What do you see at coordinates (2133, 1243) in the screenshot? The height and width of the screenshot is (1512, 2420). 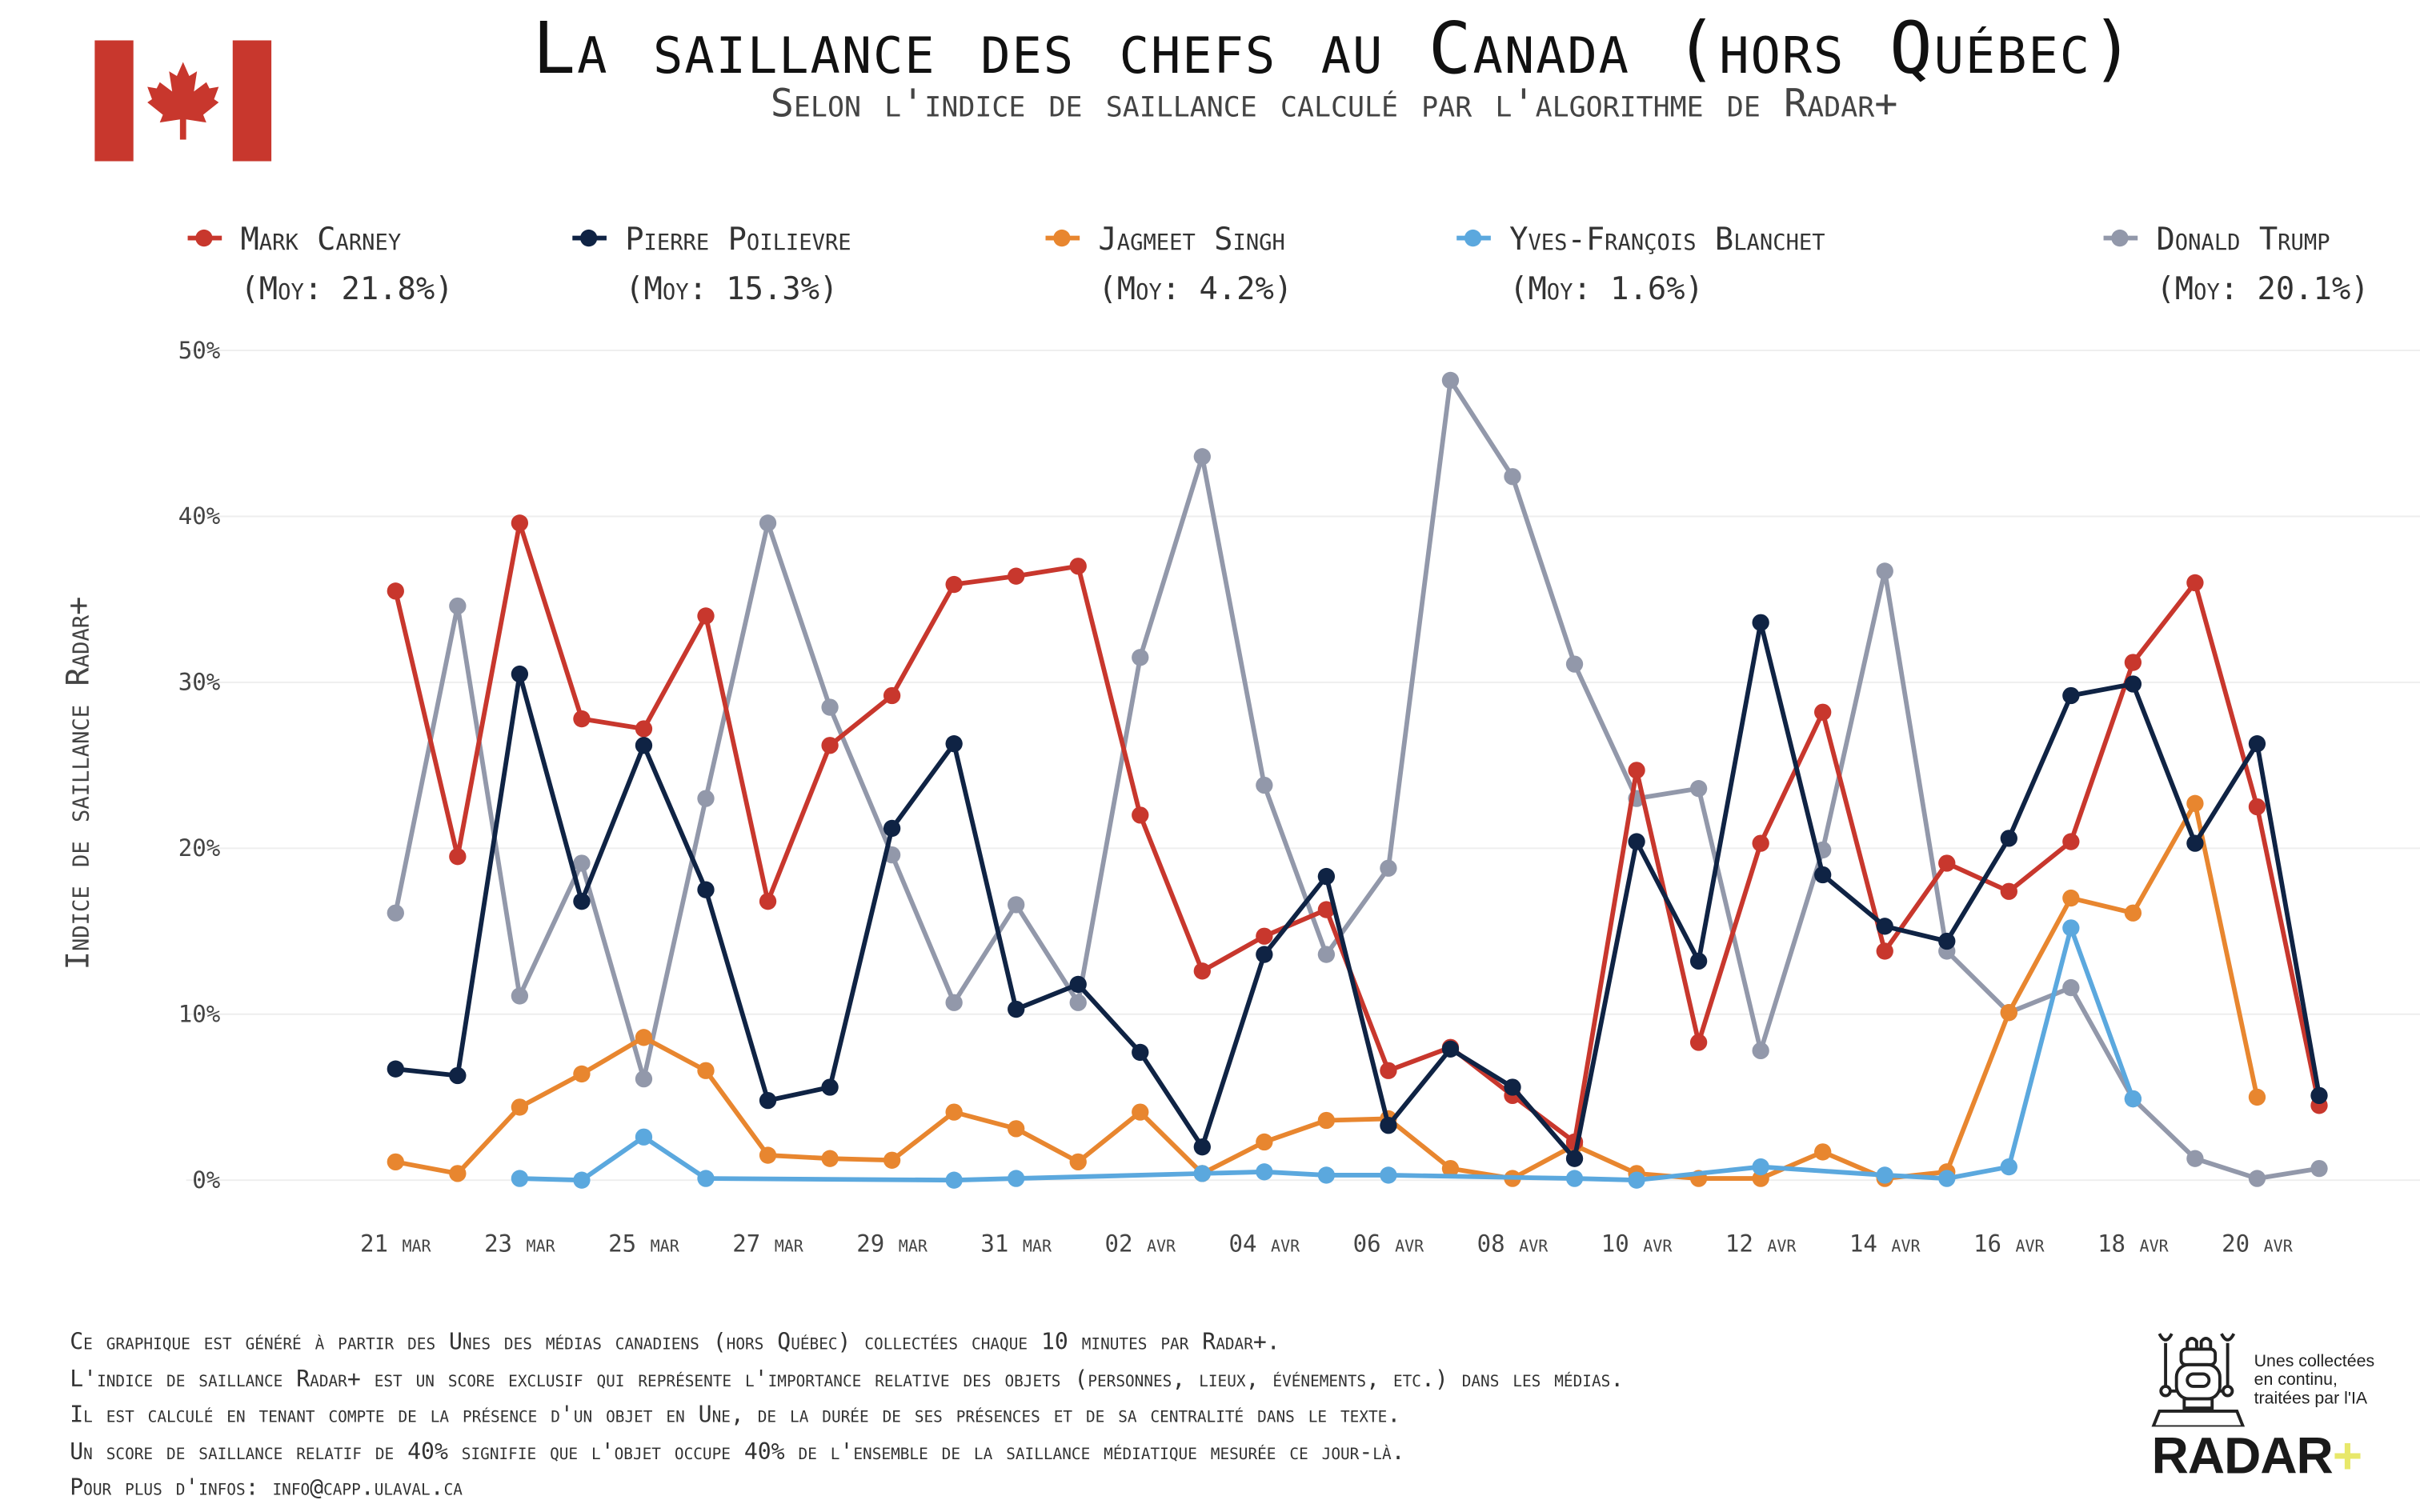 I see `x-tick-label: 18 avr` at bounding box center [2133, 1243].